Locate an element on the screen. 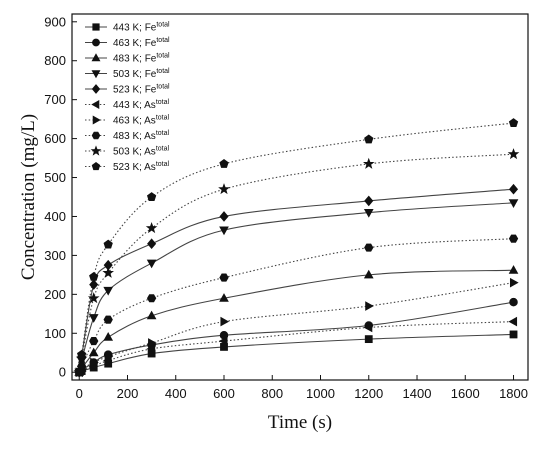  legend-item: 523 K; Astotal is located at coordinates (127, 167).